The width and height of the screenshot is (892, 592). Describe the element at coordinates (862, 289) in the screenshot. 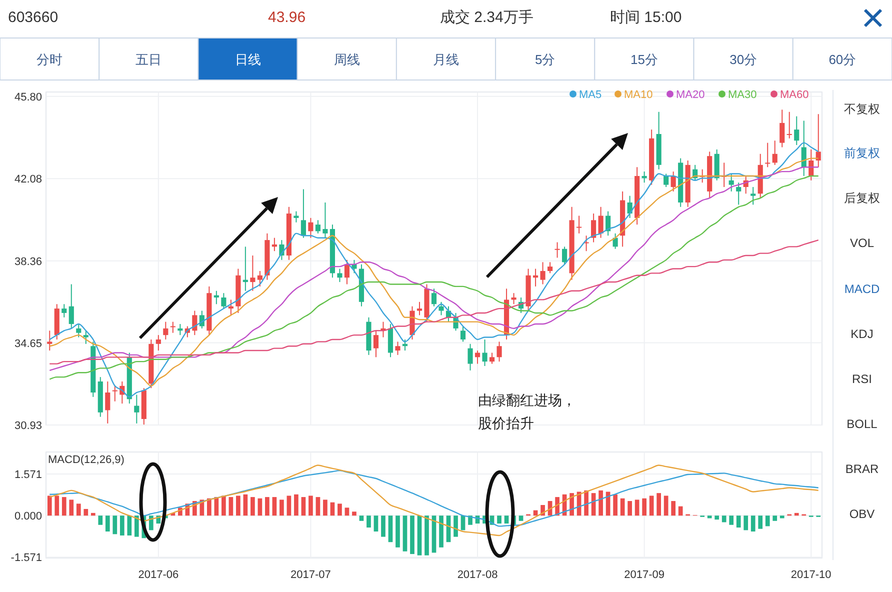

I see `text: MACD` at that location.